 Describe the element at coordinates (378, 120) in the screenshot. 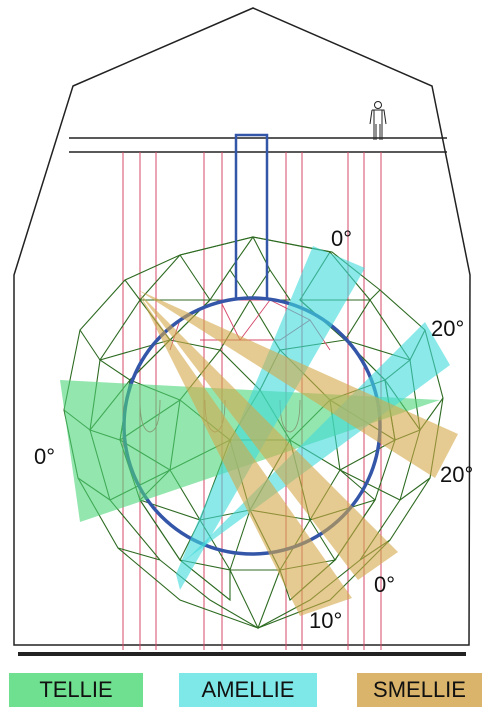

I see `person-silhouette-icon` at that location.